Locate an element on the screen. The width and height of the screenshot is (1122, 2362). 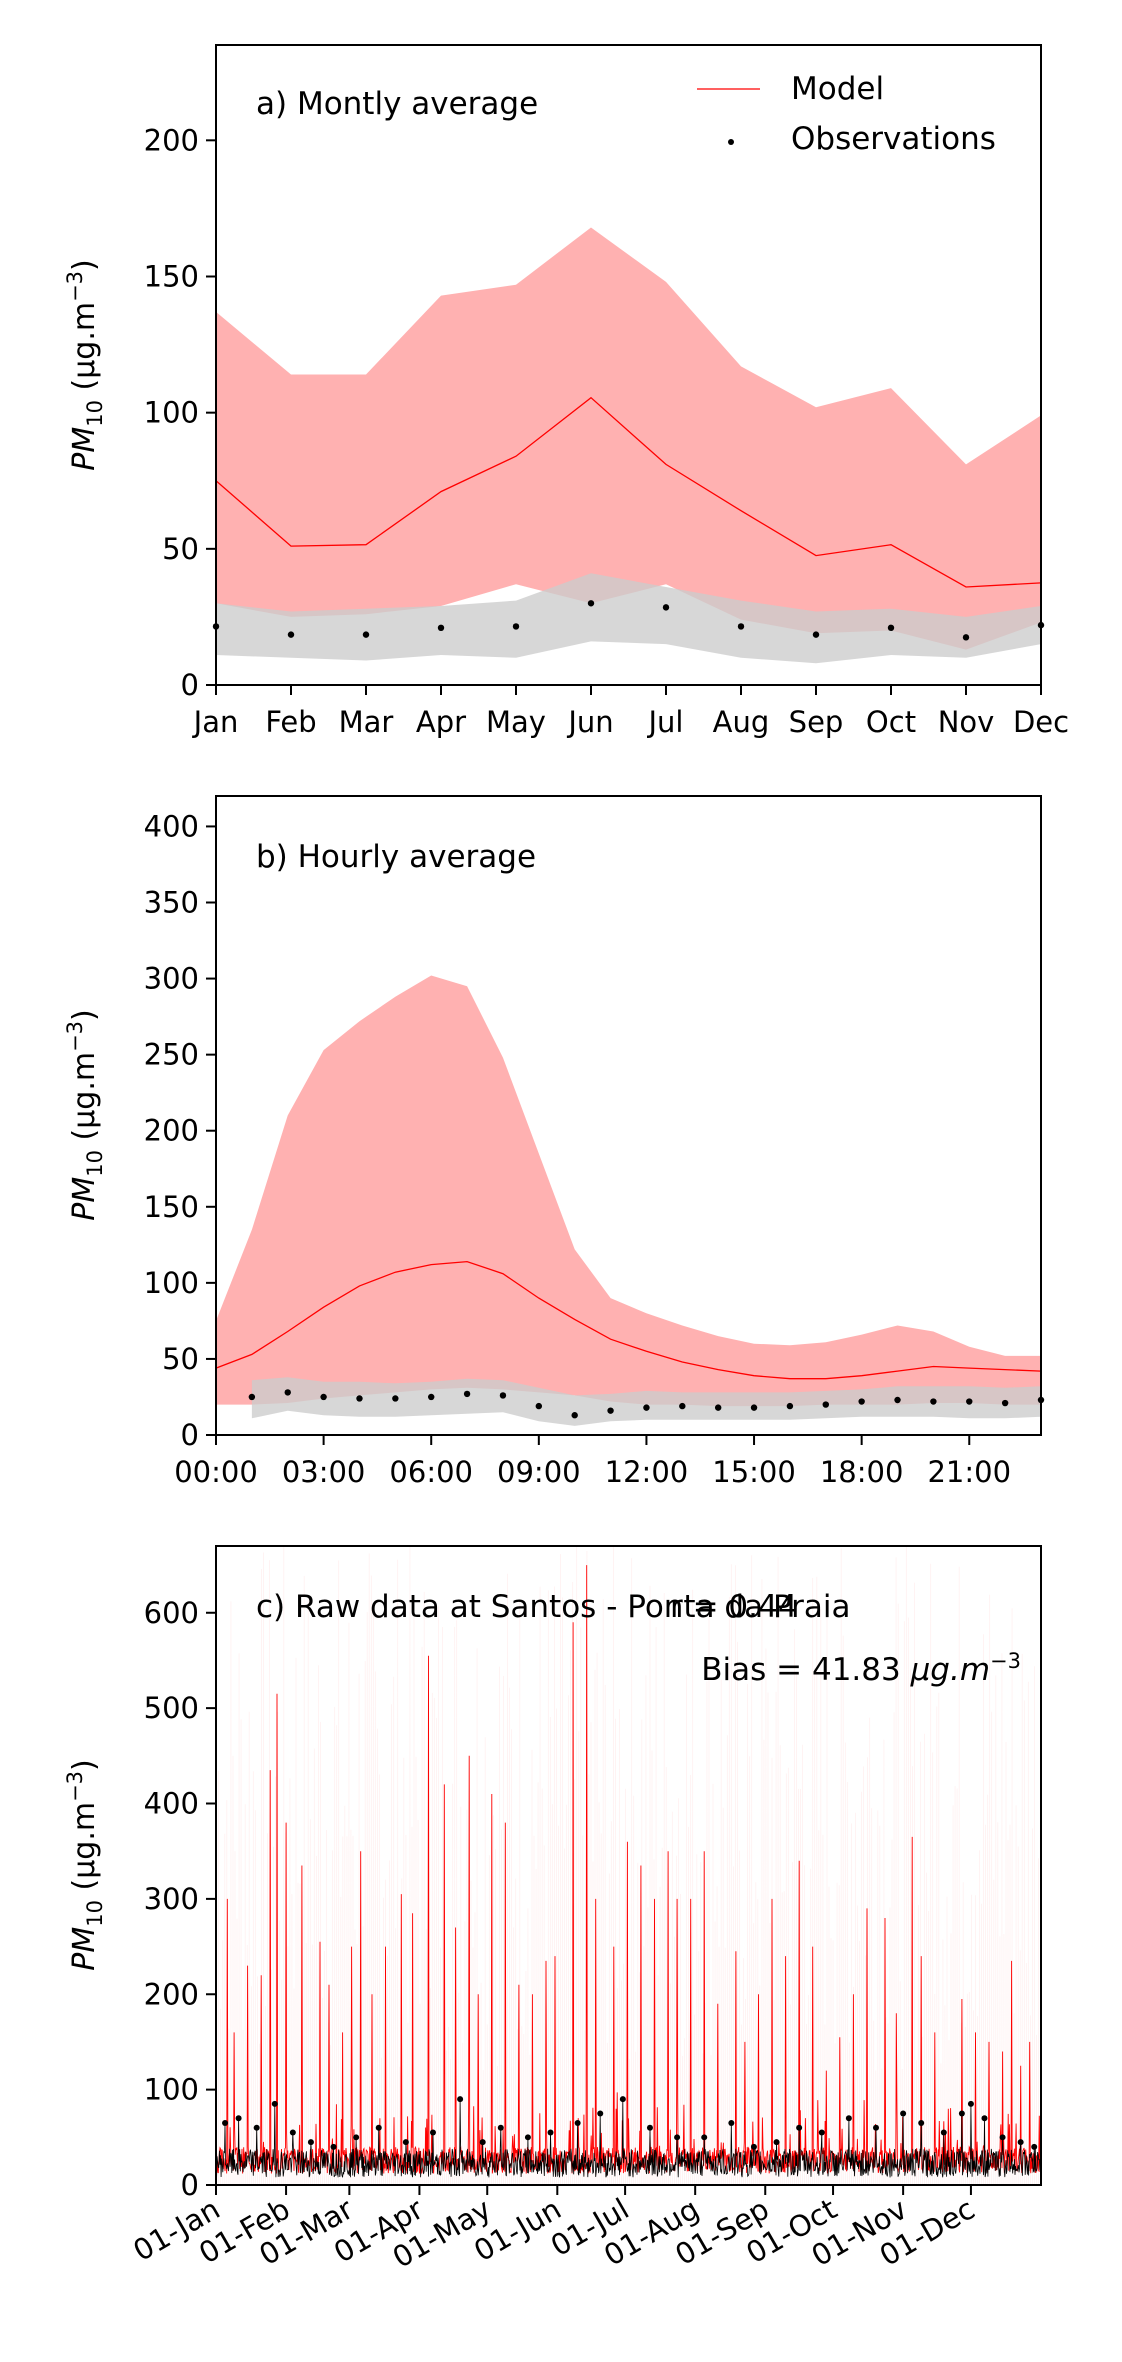
hourly-ytick-label: 300 is located at coordinates (171, 979).